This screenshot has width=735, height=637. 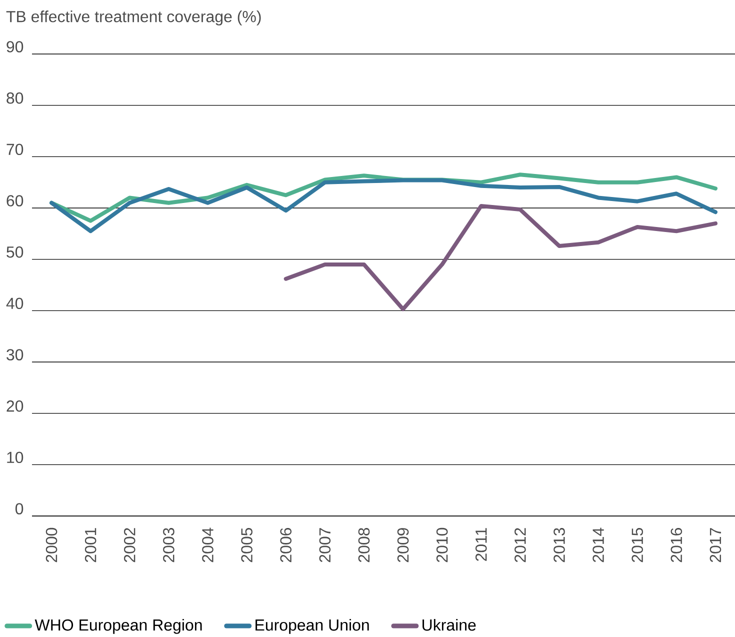 I want to click on x-tick-label: 2012, so click(x=520, y=545).